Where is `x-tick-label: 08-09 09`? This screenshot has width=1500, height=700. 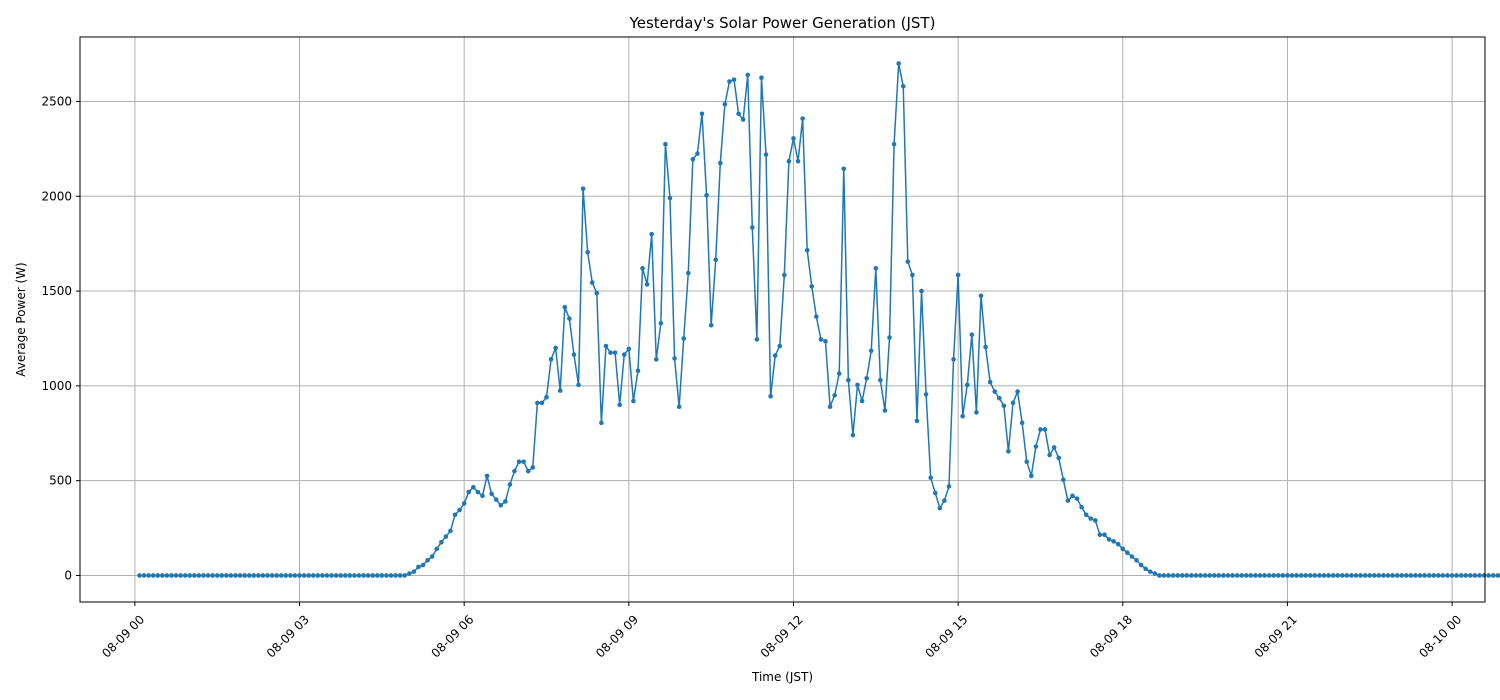 x-tick-label: 08-09 09 is located at coordinates (617, 636).